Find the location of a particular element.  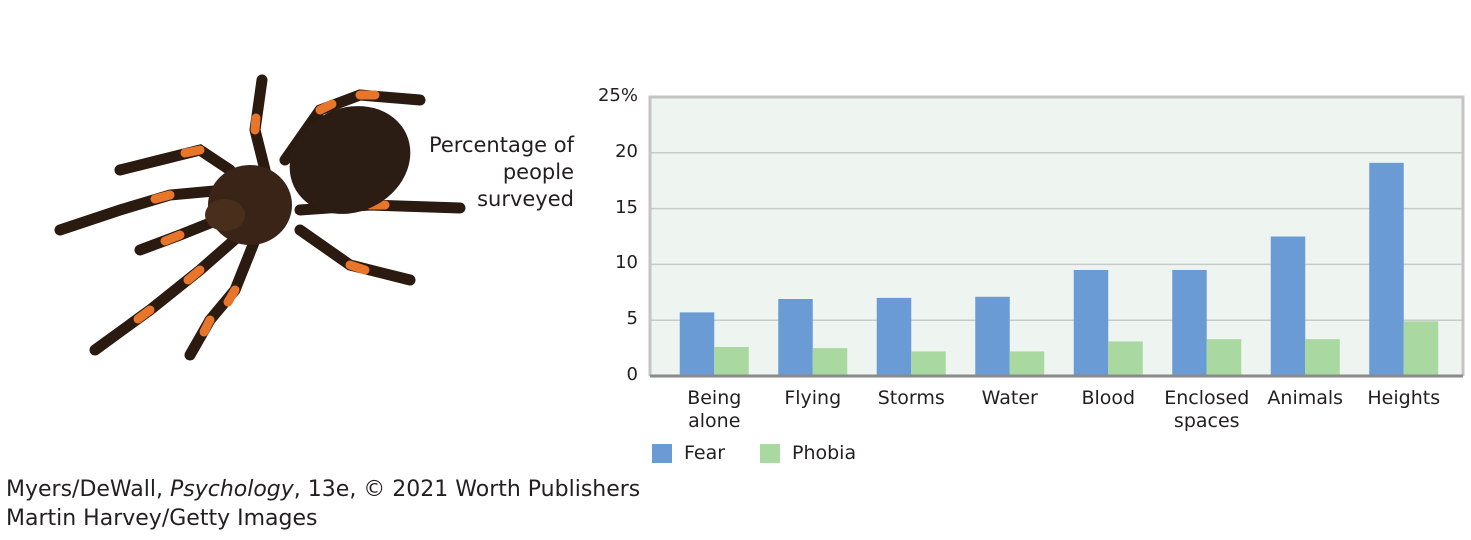

x-tick-label: Water is located at coordinates (1009, 398).